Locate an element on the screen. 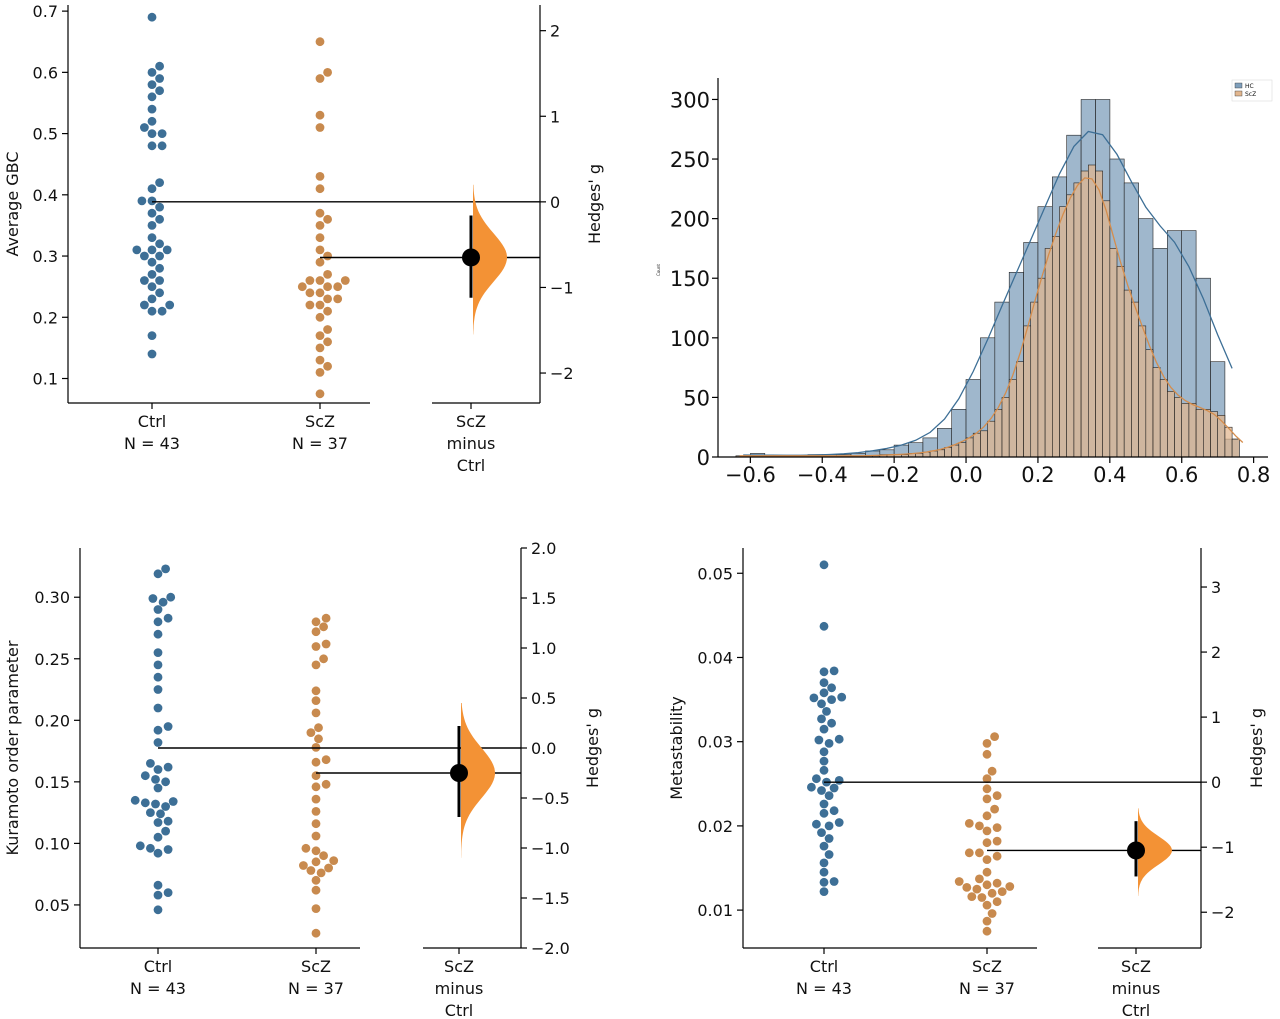 The height and width of the screenshot is (1019, 1280). y-tick-label: 0.20 is located at coordinates (52, 720).